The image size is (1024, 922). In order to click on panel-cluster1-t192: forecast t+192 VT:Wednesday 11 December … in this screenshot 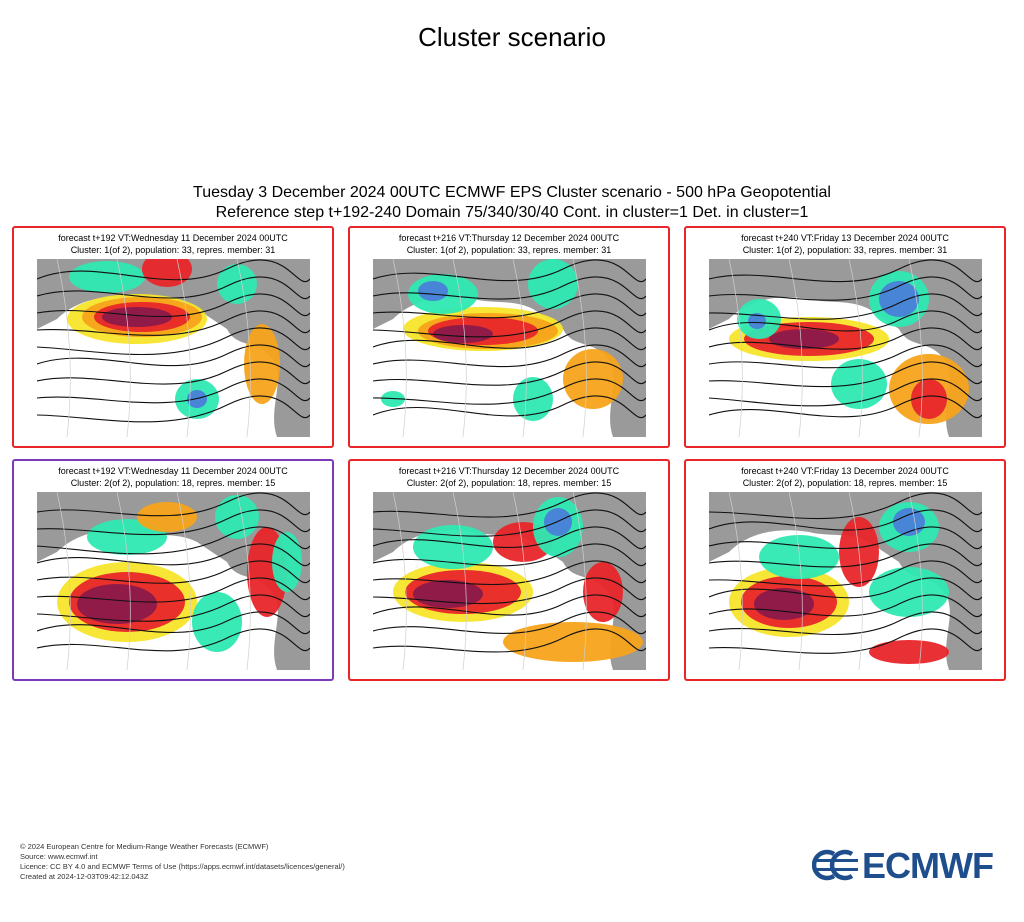, I will do `click(173, 337)`.